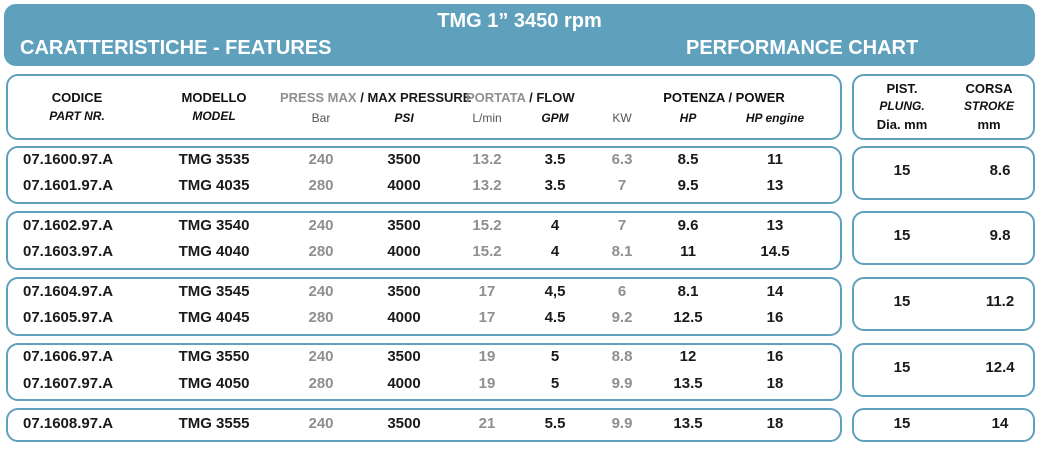  I want to click on cell-gpm: 5.5, so click(555, 423).